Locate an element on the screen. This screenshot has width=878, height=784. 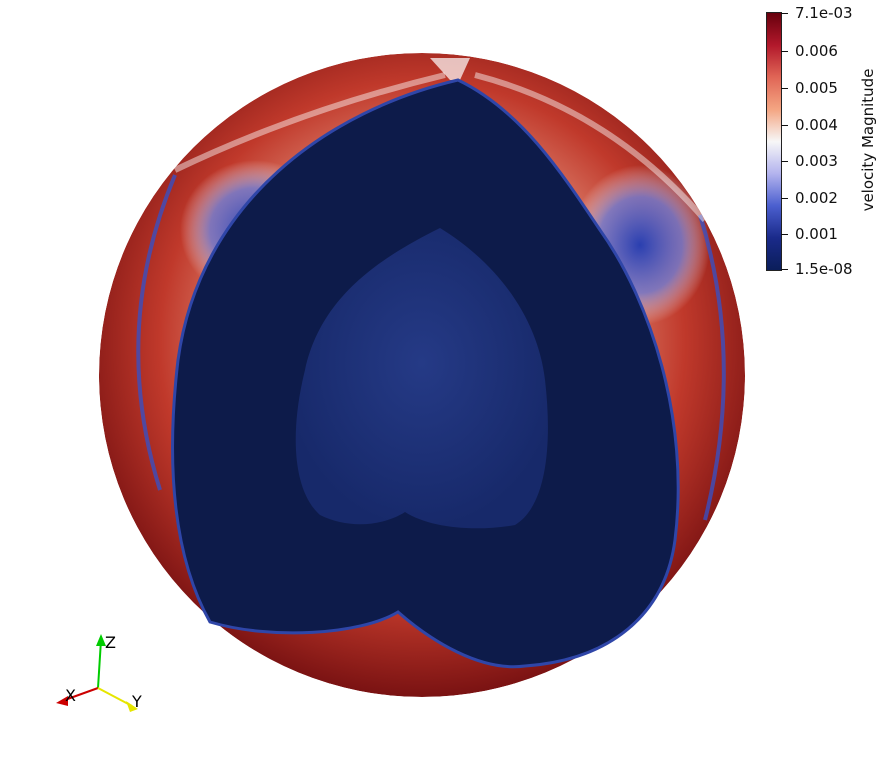
colorbar is located at coordinates (774, 141).